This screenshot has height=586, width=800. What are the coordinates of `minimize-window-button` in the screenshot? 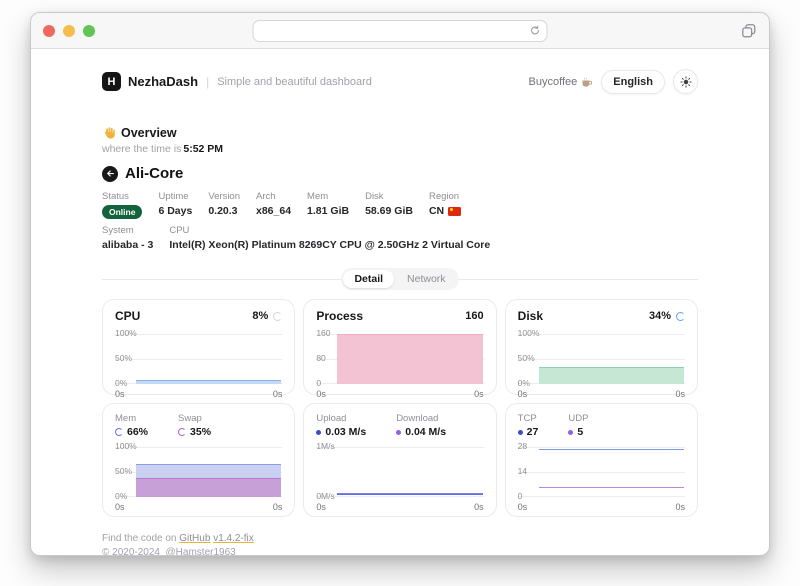 It's located at (69, 30).